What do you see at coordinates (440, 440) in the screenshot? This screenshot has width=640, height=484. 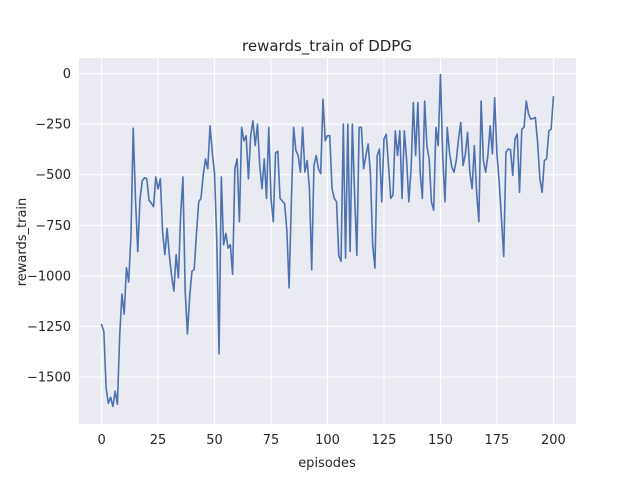 I see `x-tick-label: 150` at bounding box center [440, 440].